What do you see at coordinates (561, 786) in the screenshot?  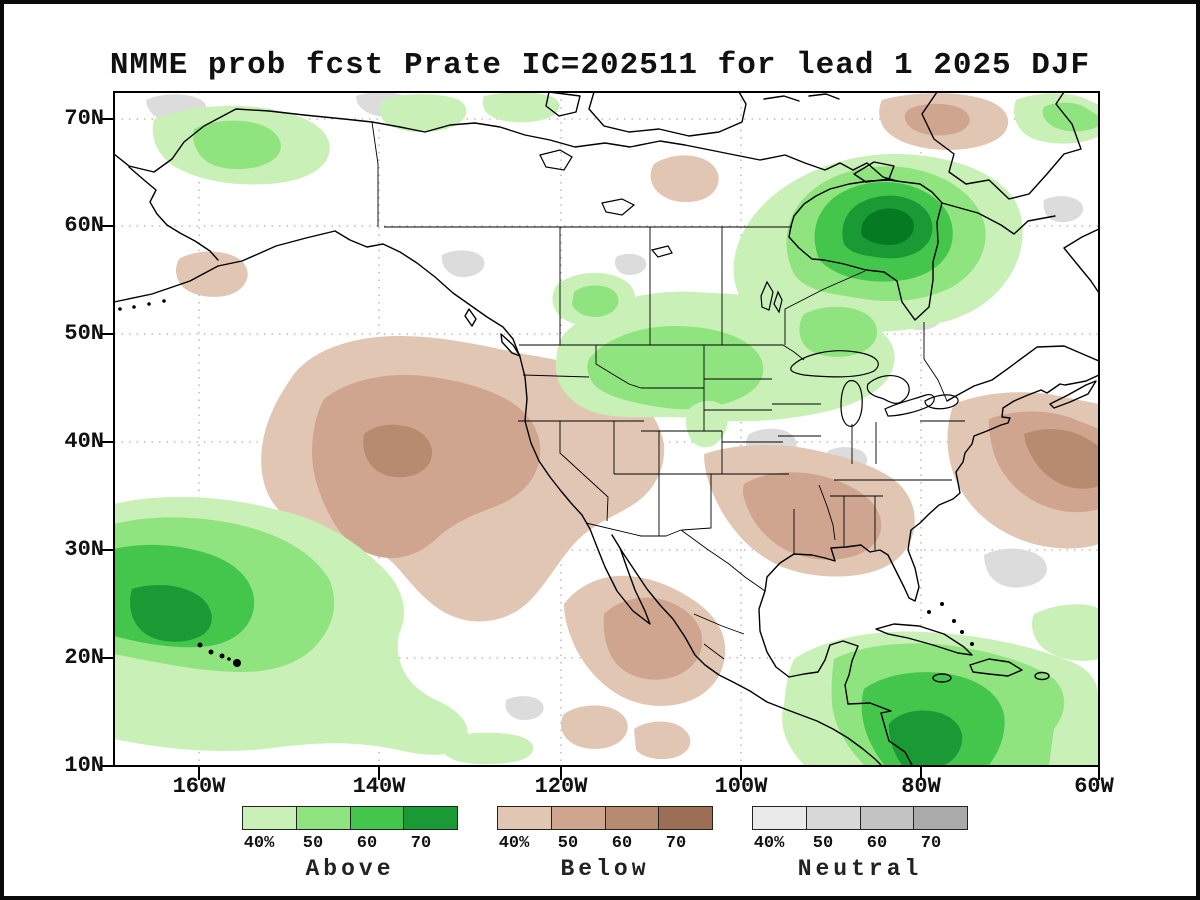 I see `lon-label-120w: 120W` at bounding box center [561, 786].